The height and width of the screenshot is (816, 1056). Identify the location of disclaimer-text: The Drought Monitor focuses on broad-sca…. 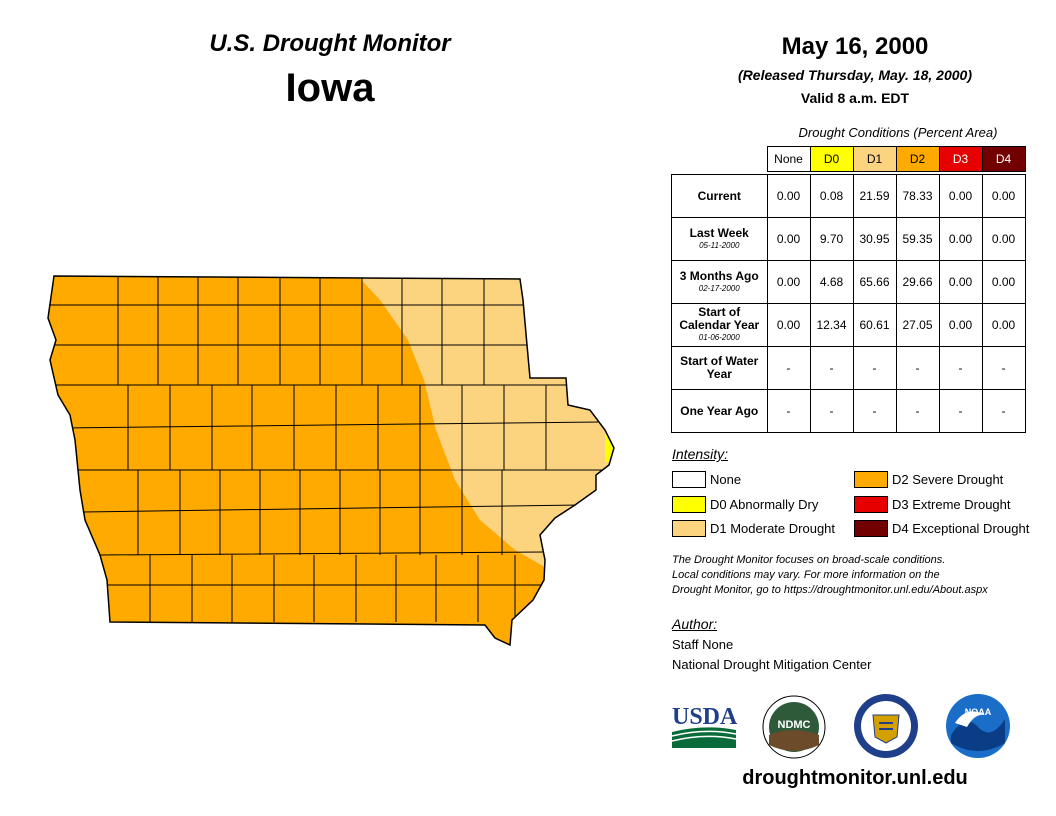
(862, 575).